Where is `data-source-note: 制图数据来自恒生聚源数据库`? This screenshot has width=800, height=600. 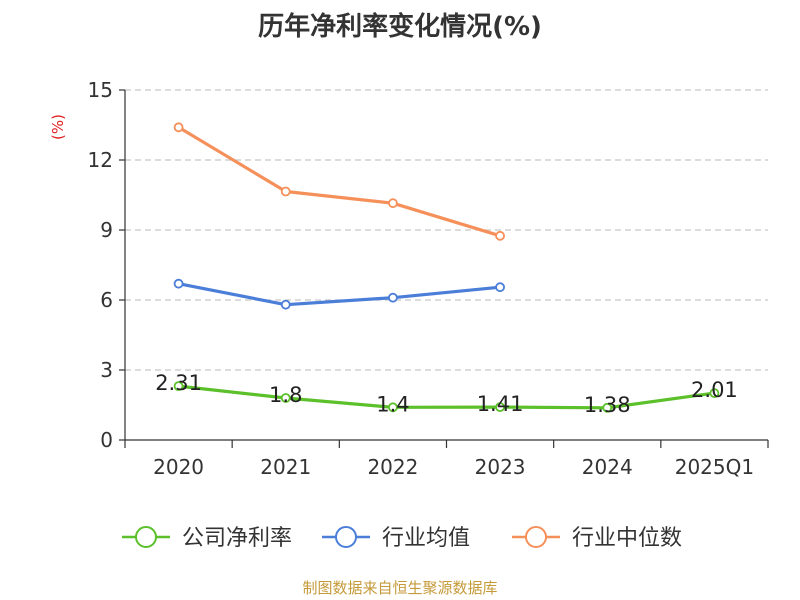 data-source-note: 制图数据来自恒生聚源数据库 is located at coordinates (400, 588).